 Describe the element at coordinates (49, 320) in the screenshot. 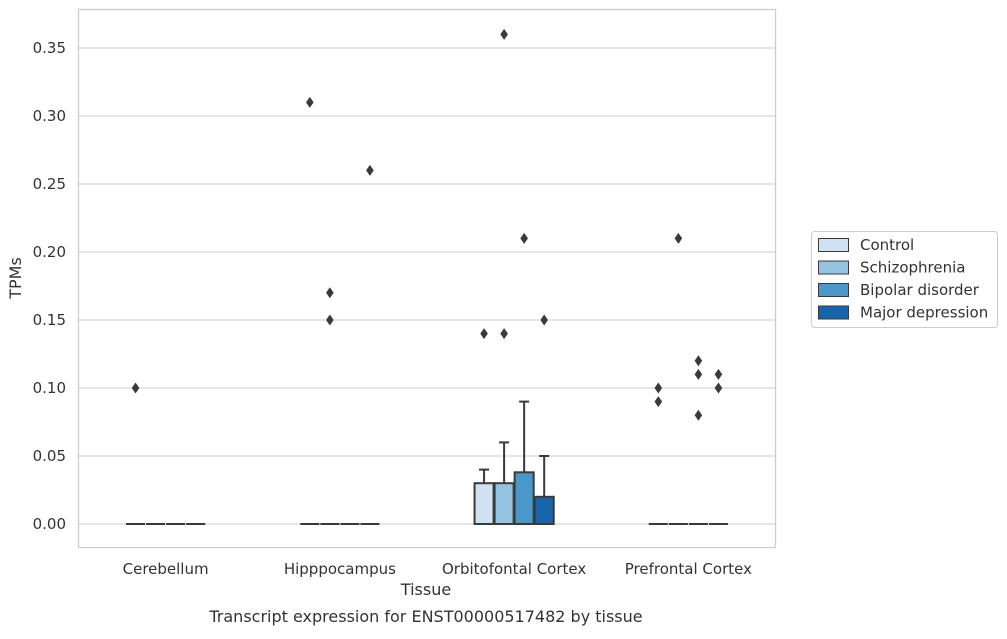

I see `y-tick-label: 0.15` at that location.